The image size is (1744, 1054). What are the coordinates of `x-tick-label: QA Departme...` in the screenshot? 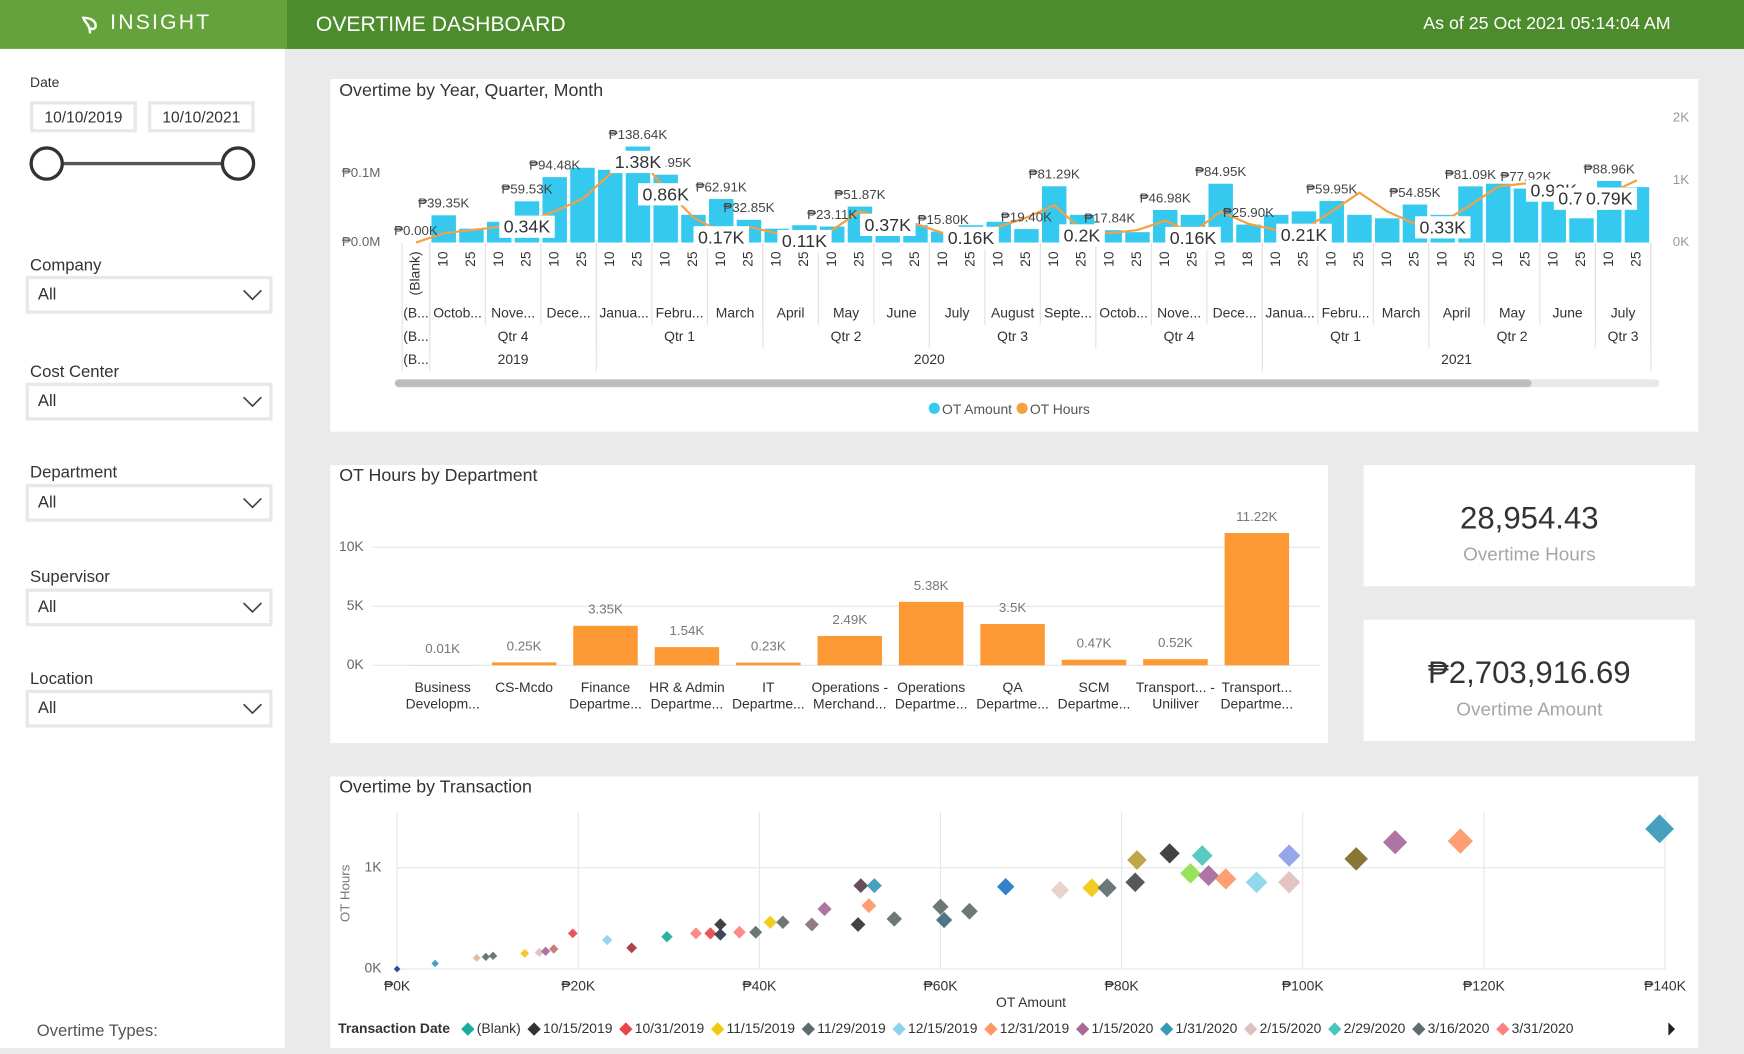 It's located at (1013, 696).